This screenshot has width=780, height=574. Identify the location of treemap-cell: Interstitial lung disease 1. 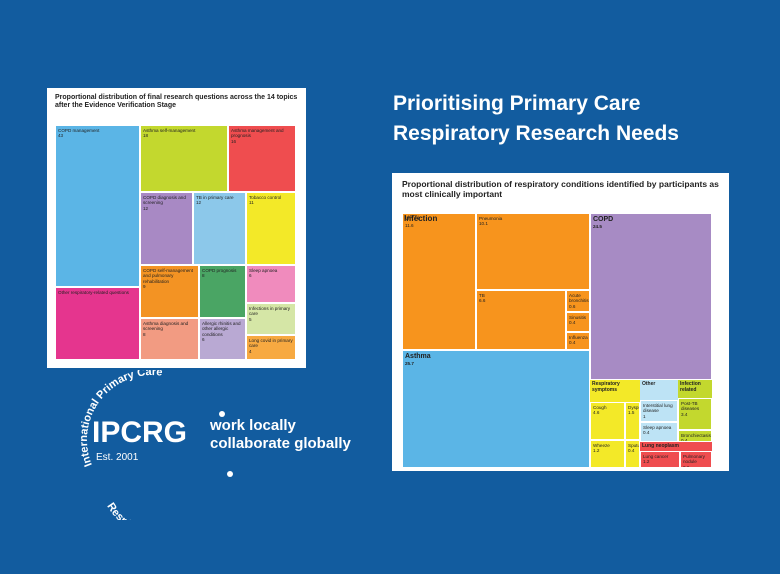
(659, 411).